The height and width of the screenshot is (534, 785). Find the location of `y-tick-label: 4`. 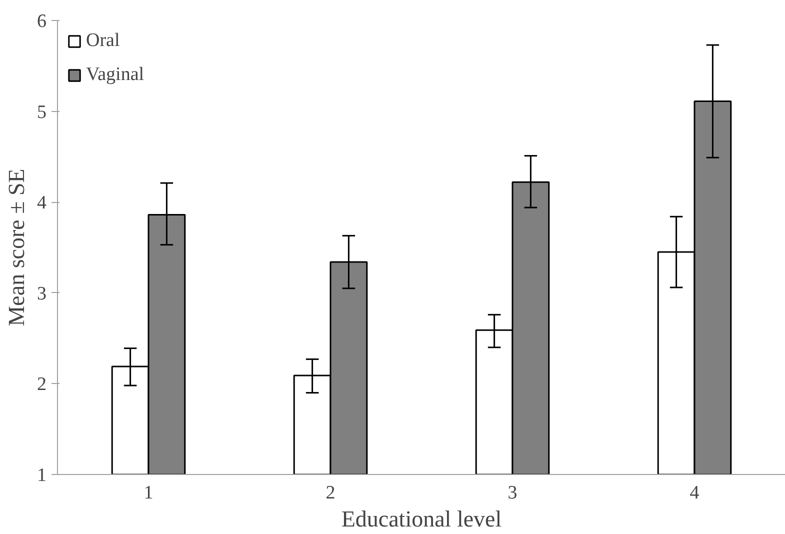

y-tick-label: 4 is located at coordinates (42, 203).